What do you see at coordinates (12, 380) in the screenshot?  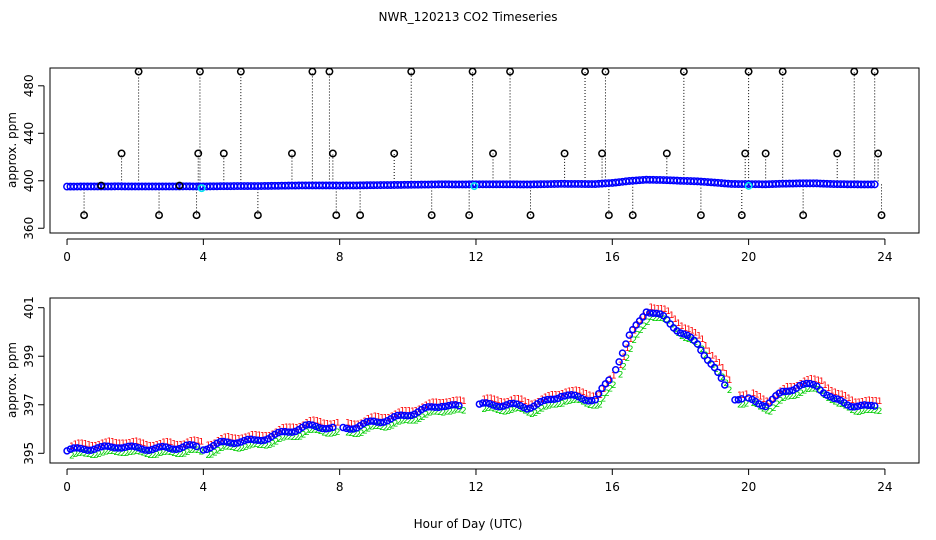 I see `bottom-y-axis-label: approx. ppm` at bounding box center [12, 380].